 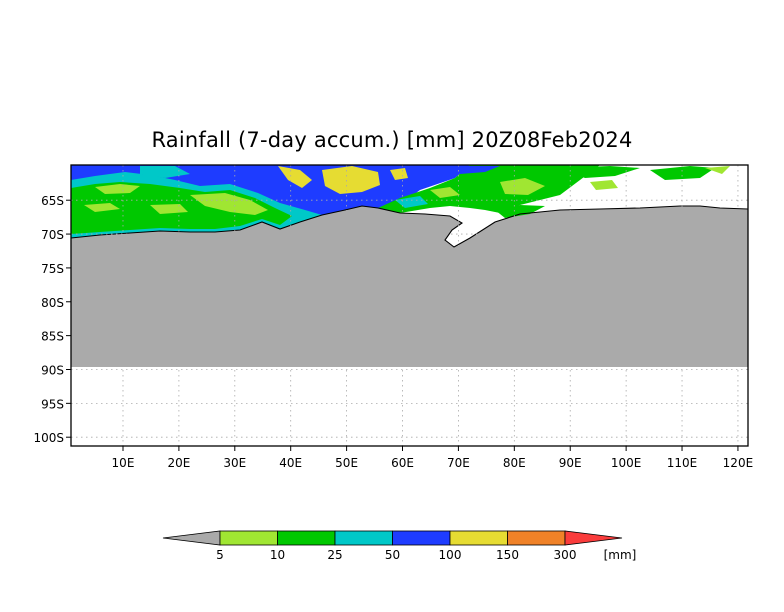 I want to click on lat-tick-label: 70S, so click(x=52, y=235).